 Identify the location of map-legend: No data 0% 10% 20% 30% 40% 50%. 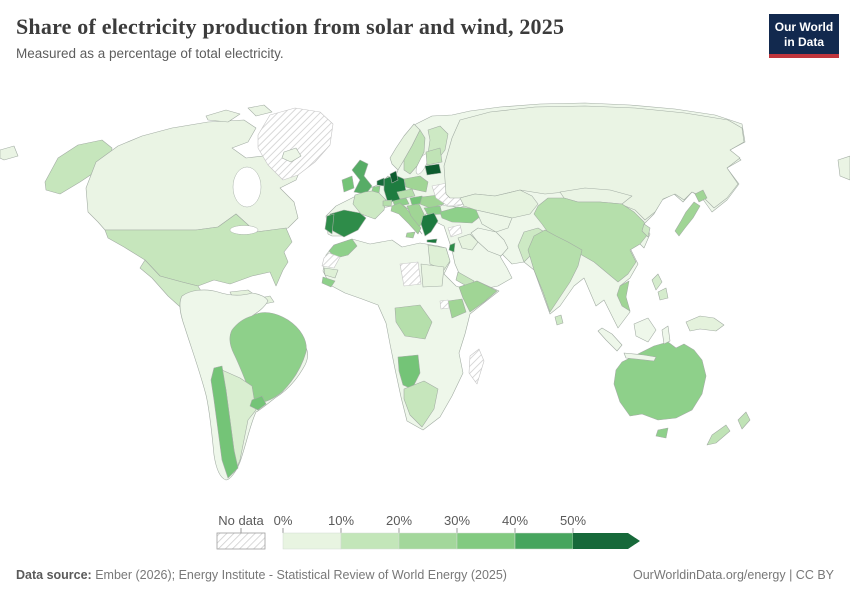
(428, 531).